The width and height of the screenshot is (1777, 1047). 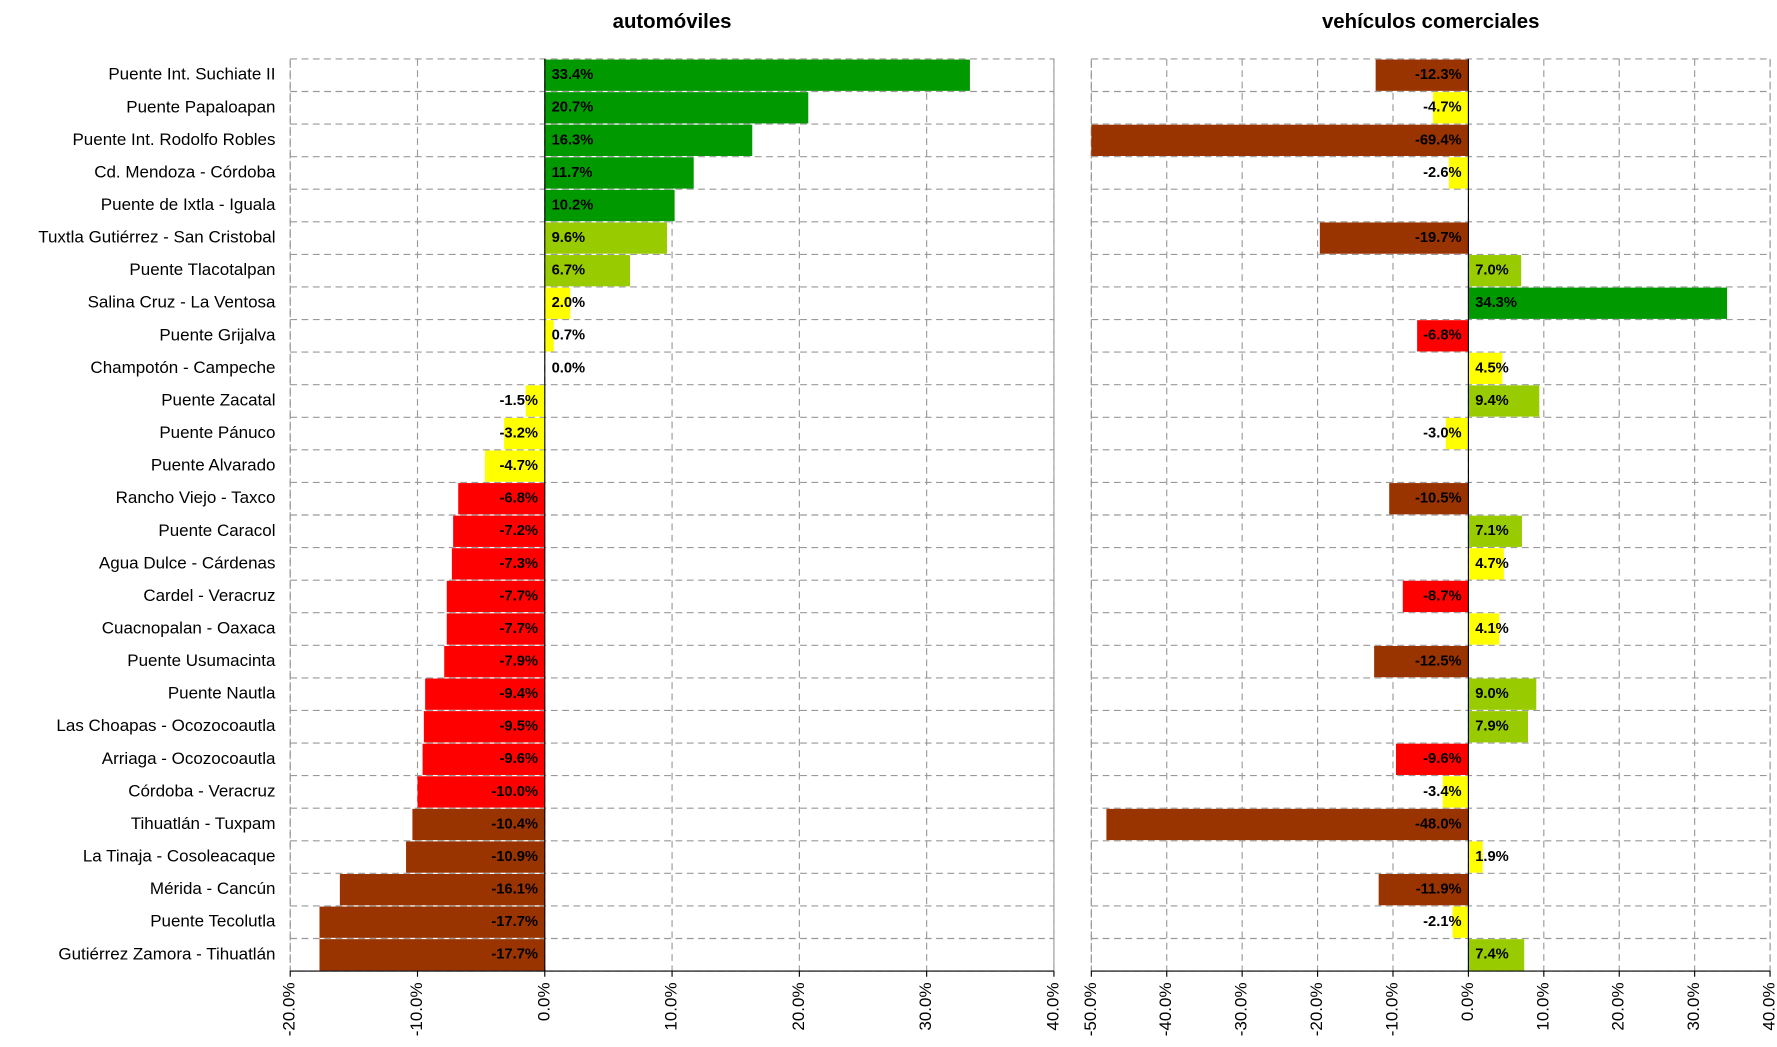 What do you see at coordinates (514, 857) in the screenshot?
I see `value-label: -10.9%` at bounding box center [514, 857].